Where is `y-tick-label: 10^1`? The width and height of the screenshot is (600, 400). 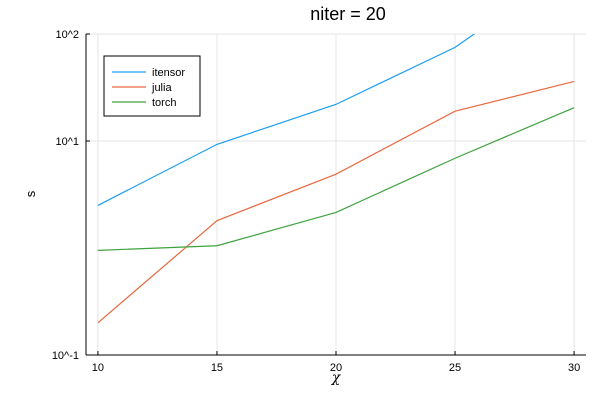
y-tick-label: 10^1 is located at coordinates (67, 142).